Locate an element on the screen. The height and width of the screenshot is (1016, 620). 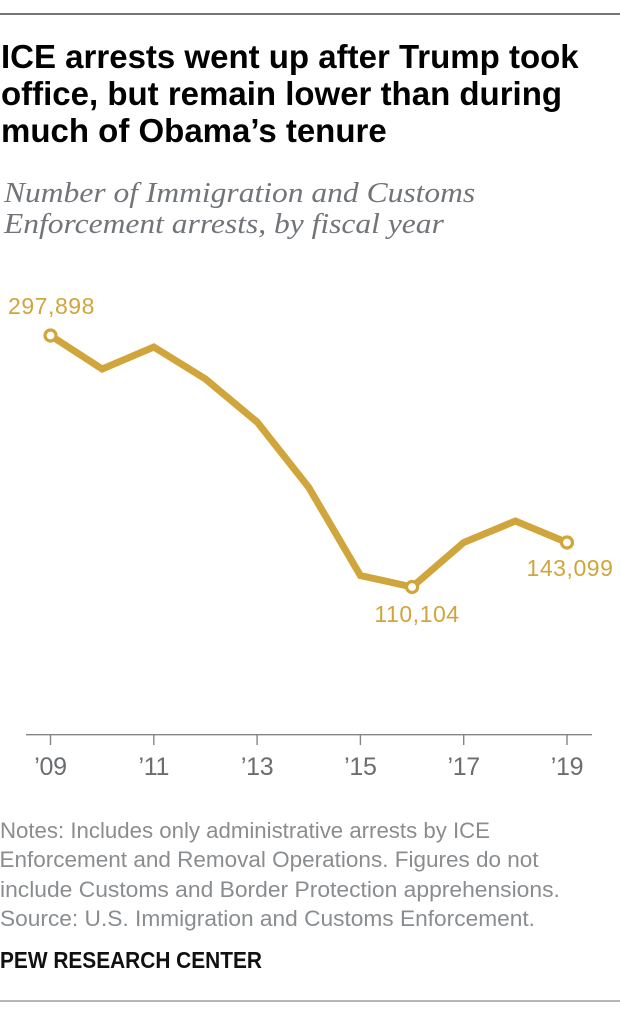
svg-text: ’13 is located at coordinates (257, 767).